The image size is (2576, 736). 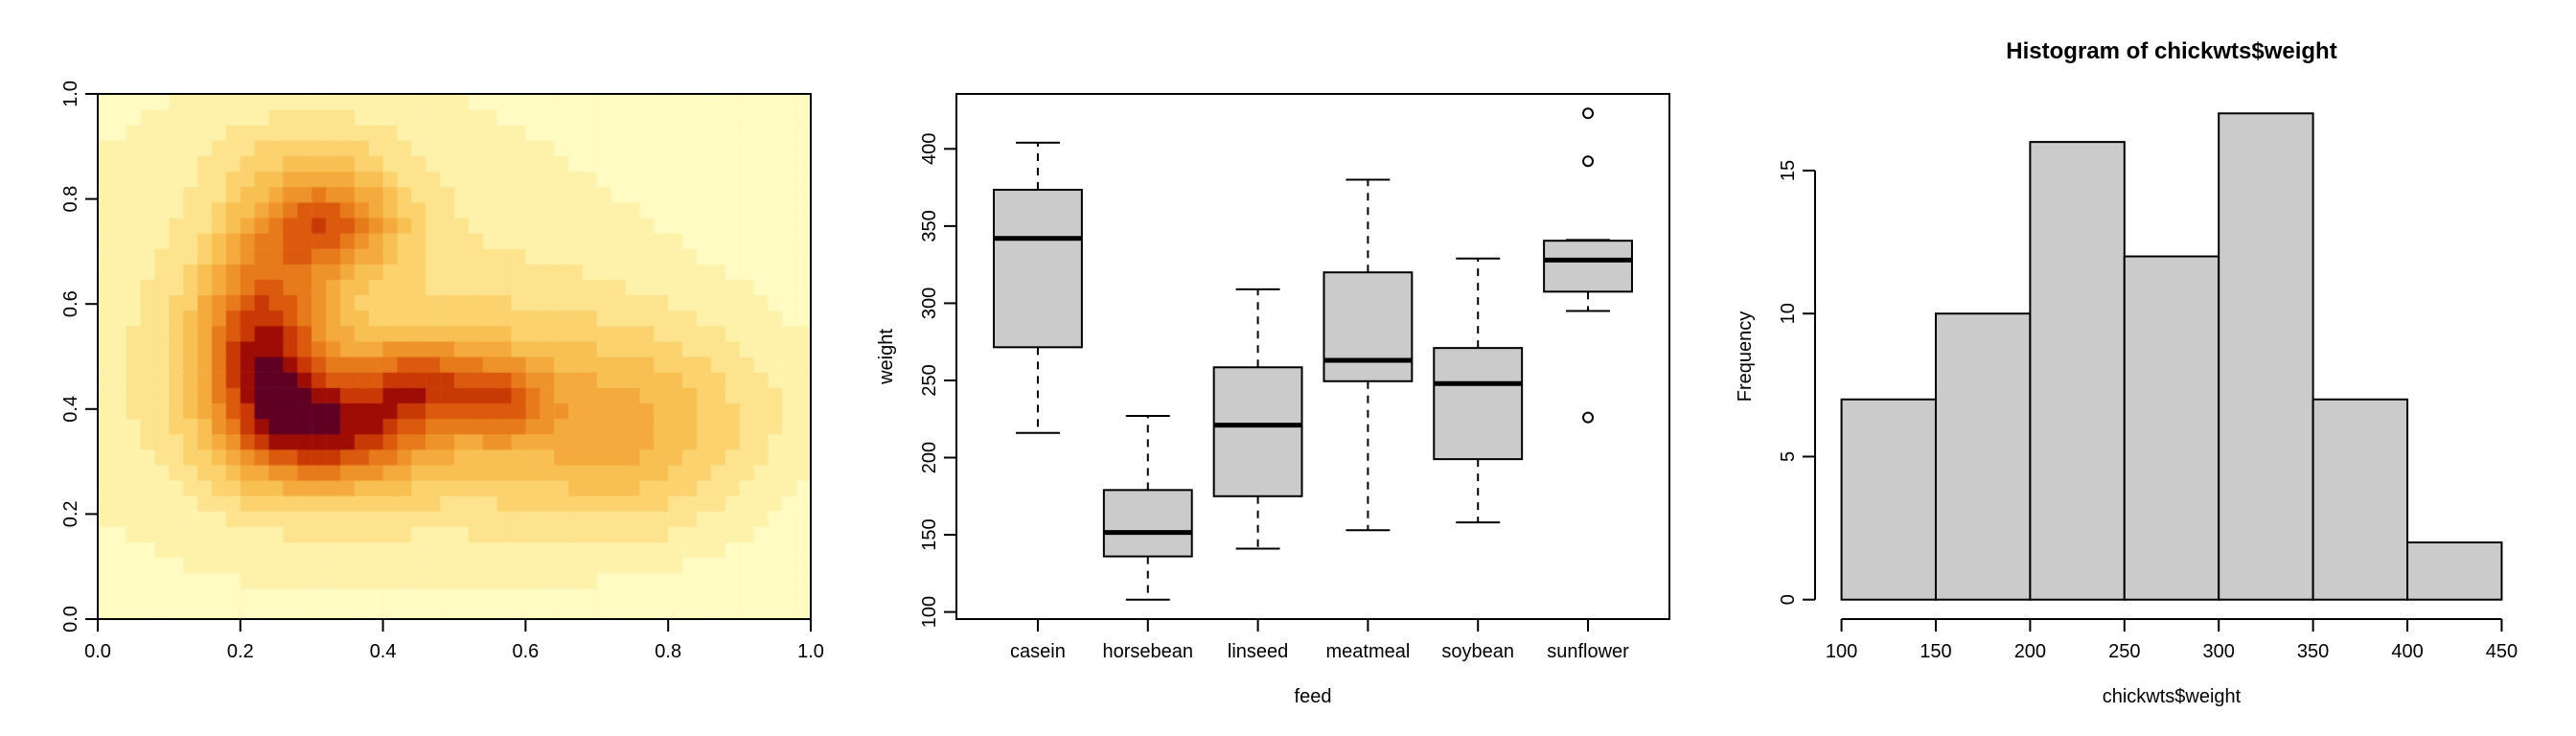 What do you see at coordinates (70, 619) in the screenshot?
I see `y-axis-tick-label: 0.0` at bounding box center [70, 619].